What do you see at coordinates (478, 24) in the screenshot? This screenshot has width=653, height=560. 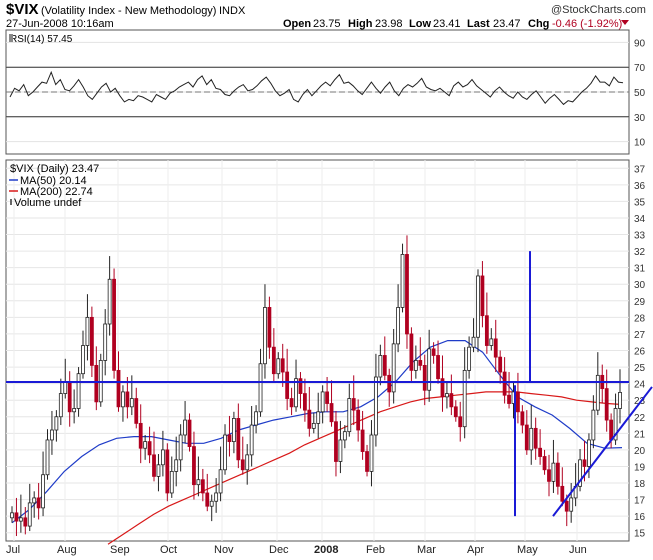 I see `last-label: Last` at bounding box center [478, 24].